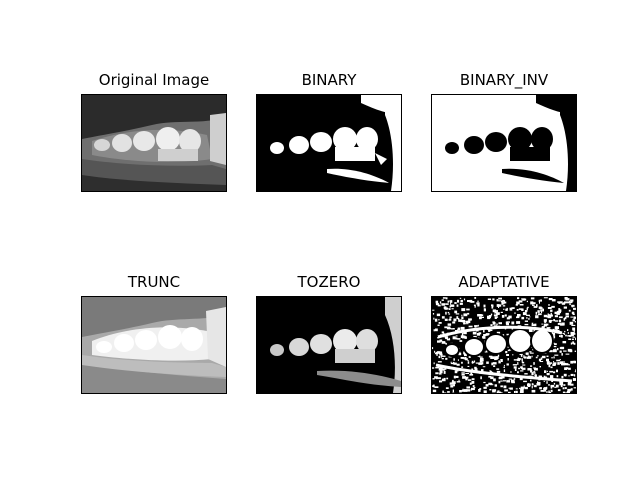  Describe the element at coordinates (329, 345) in the screenshot. I see `tozero-image` at that location.